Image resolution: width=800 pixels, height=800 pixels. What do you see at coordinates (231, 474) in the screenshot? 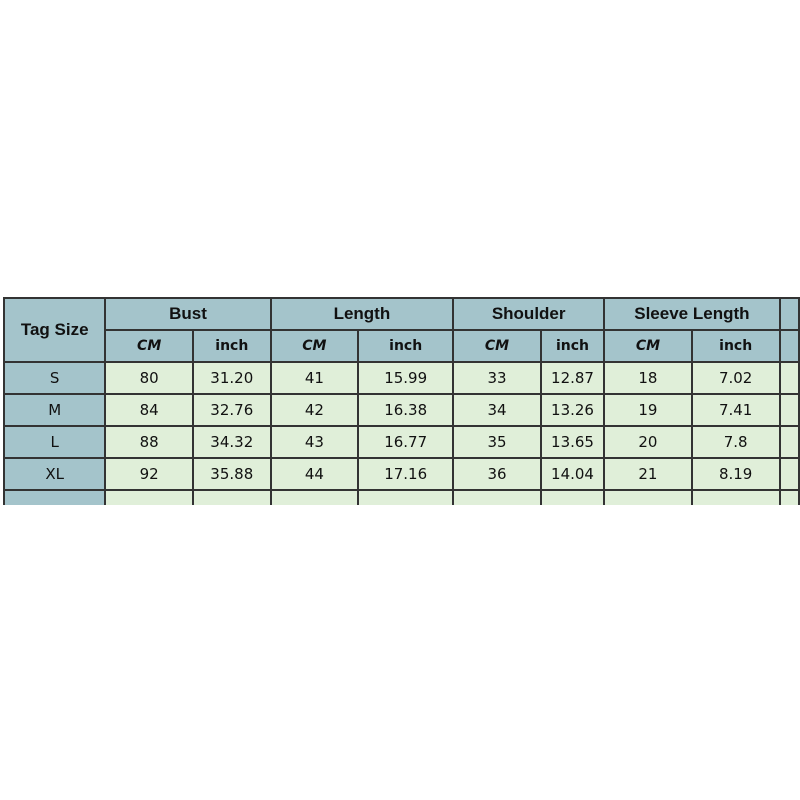
I see `value-cell: 35.88` at bounding box center [231, 474].